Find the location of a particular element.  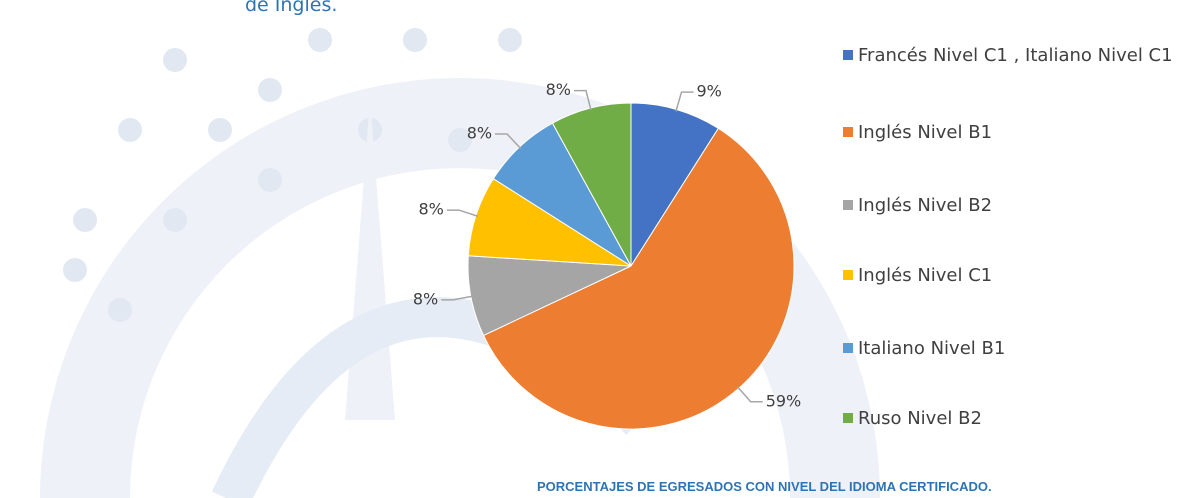

legend-item: Inglés Nivel C1 is located at coordinates (1020, 275).